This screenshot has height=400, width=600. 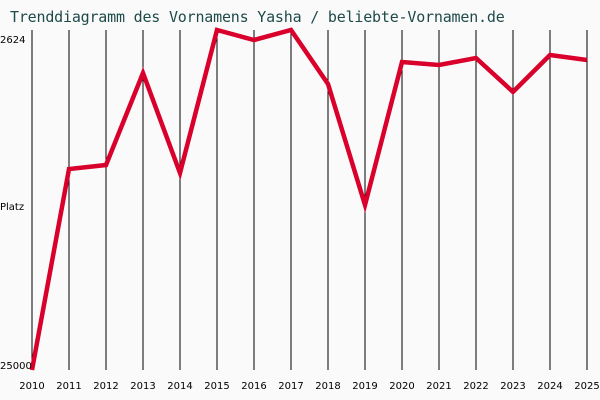 I want to click on x-axis-label-2017: 2017, so click(x=291, y=386).